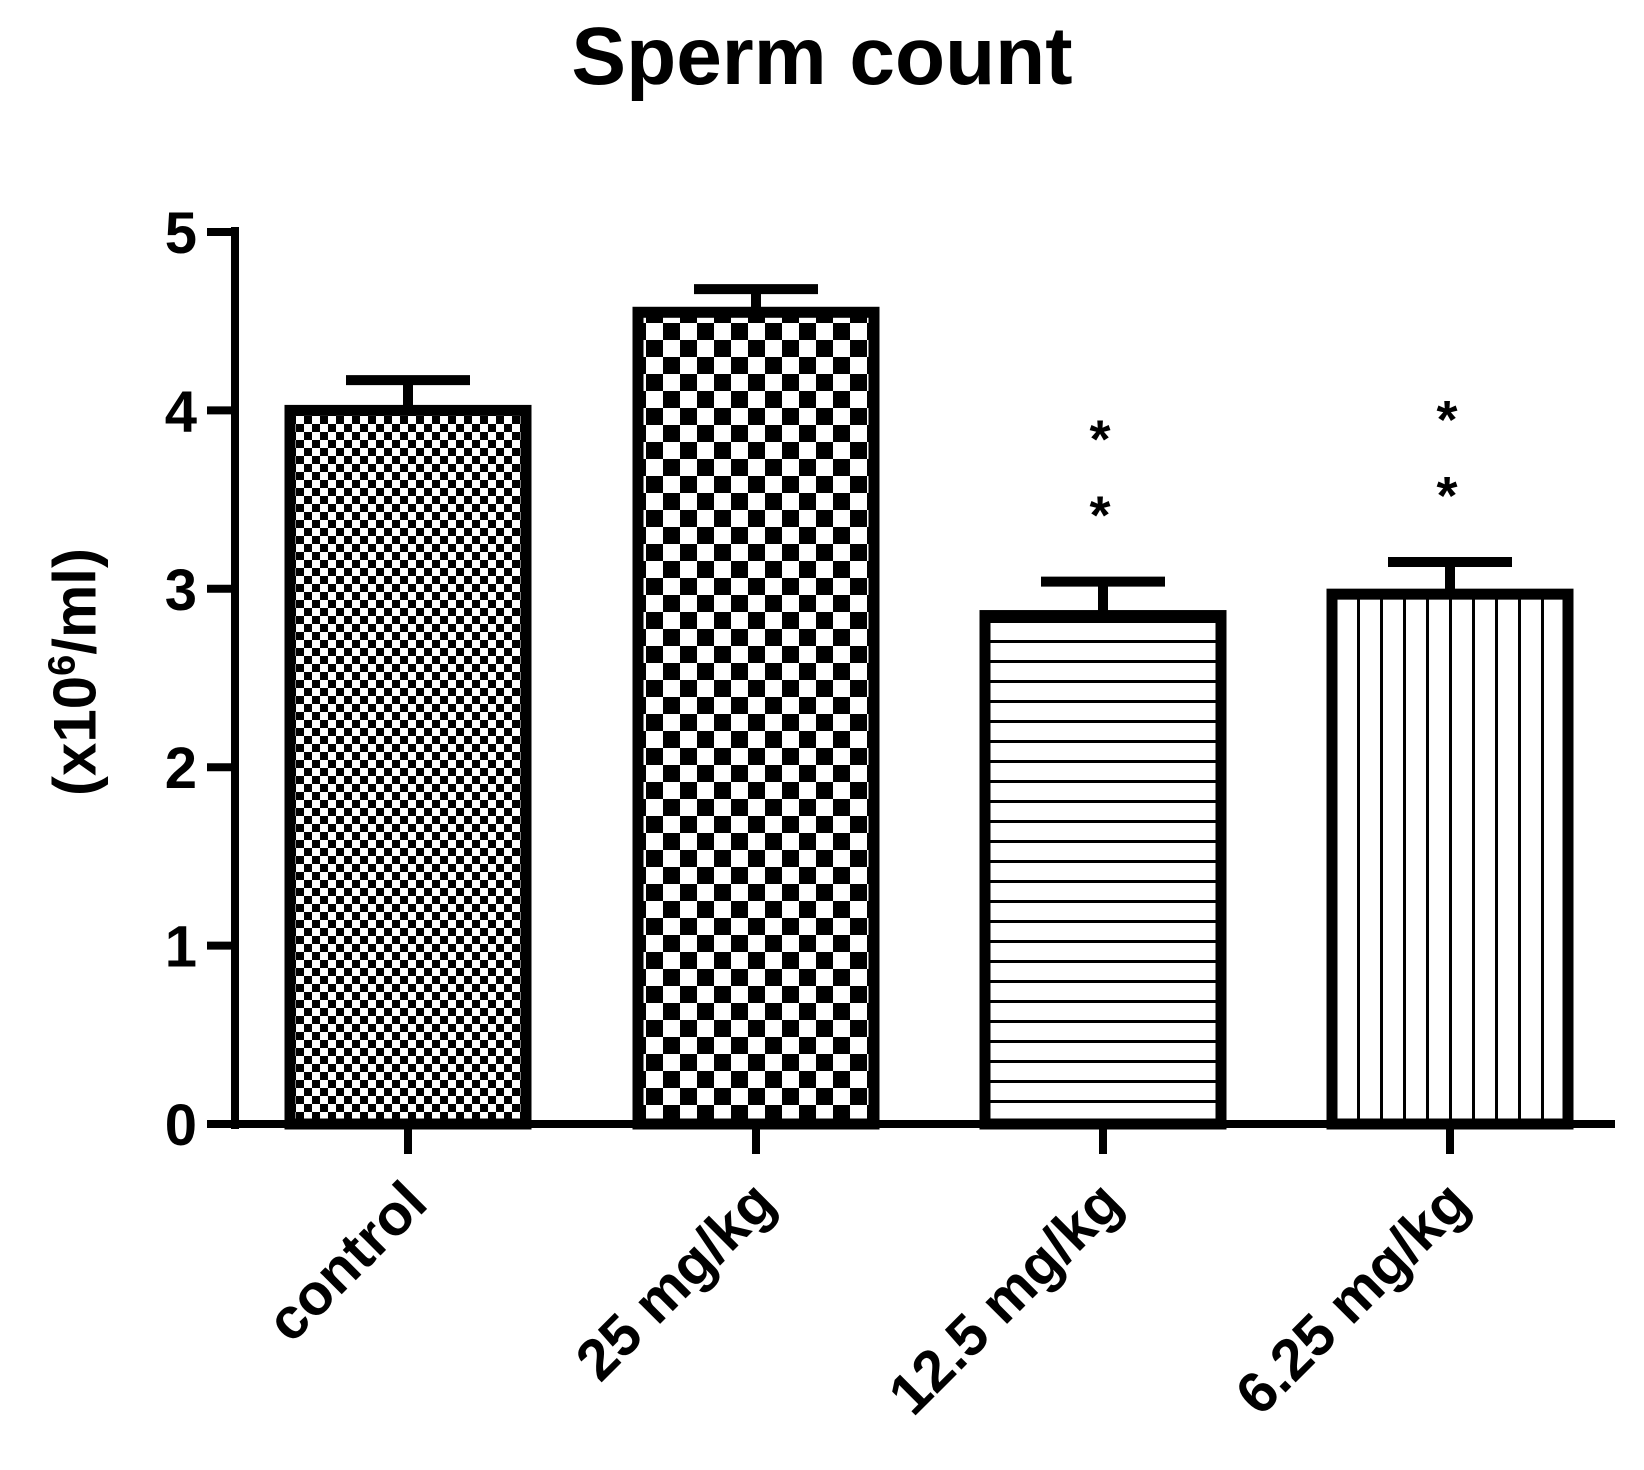  Describe the element at coordinates (822, 56) in the screenshot. I see `chart-title: Sperm count` at that location.